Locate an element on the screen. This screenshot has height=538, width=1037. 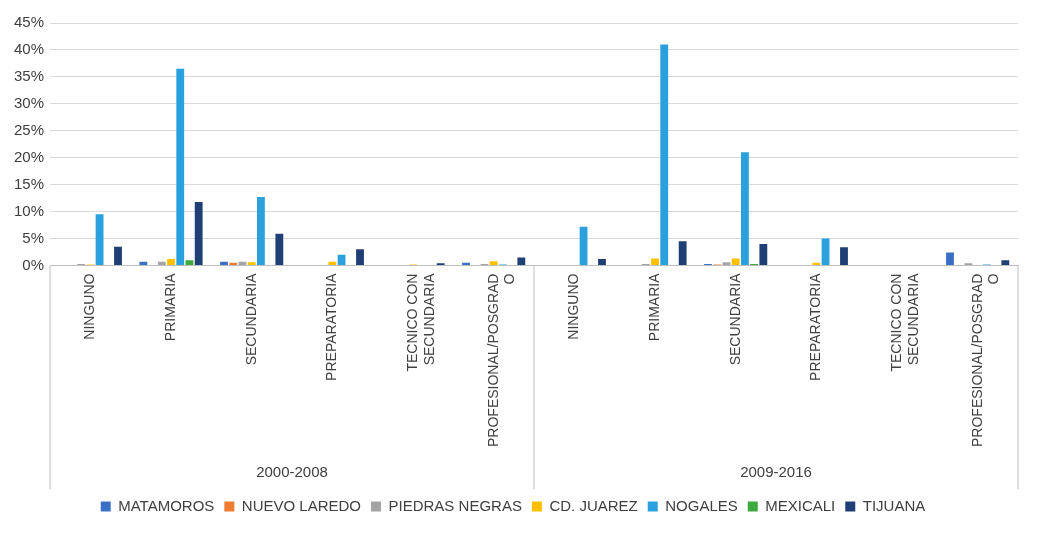
y-tick-label: 0% is located at coordinates (33, 264).